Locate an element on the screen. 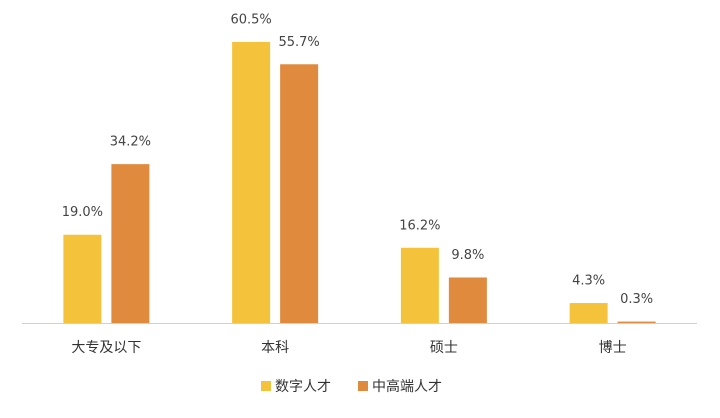  value-label: 19.0% is located at coordinates (82, 212).